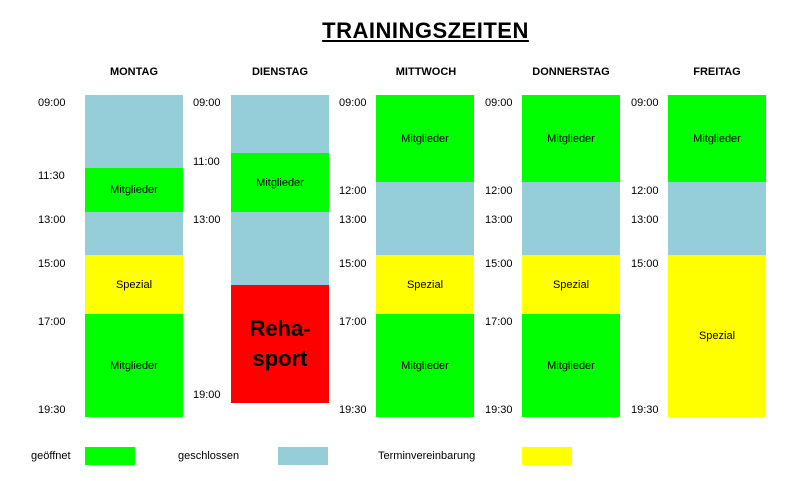  Describe the element at coordinates (427, 456) in the screenshot. I see `legend-appointment-label: Terminvereinbarung` at that location.